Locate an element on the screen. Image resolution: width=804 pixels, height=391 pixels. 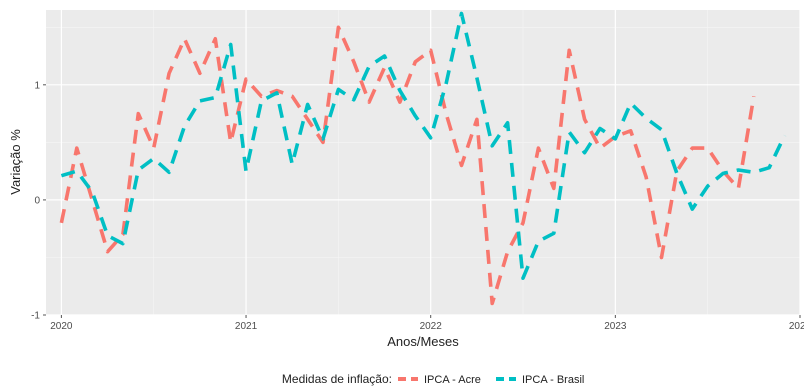
y-tick-label: 1 is located at coordinates (37, 85).